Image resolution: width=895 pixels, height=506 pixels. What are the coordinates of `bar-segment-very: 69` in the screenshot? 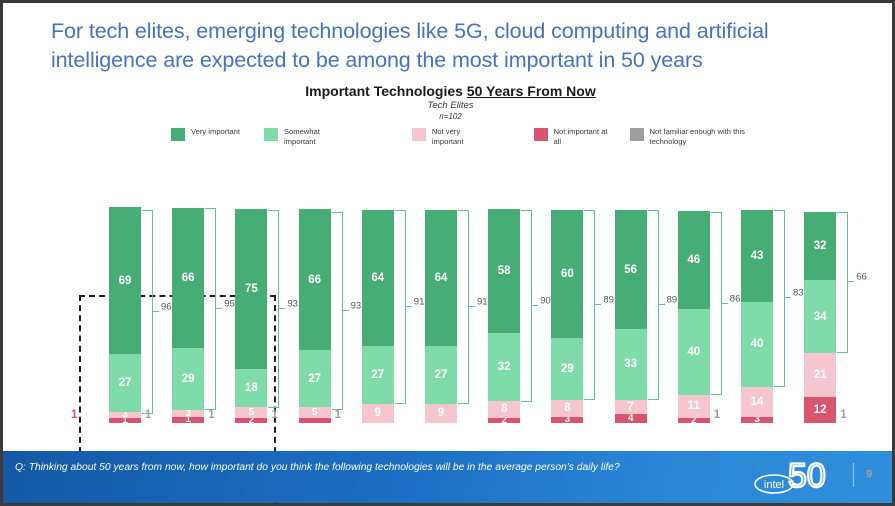 It's located at (125, 281).